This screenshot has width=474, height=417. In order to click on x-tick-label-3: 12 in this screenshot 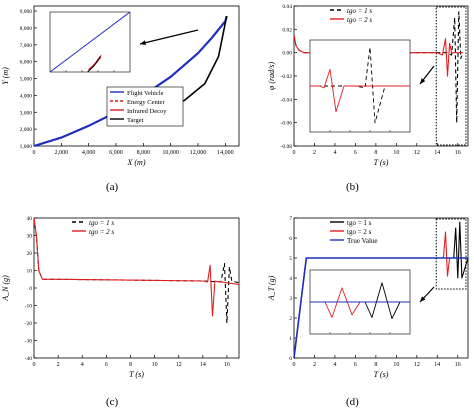, I will do `click(417, 365)`.